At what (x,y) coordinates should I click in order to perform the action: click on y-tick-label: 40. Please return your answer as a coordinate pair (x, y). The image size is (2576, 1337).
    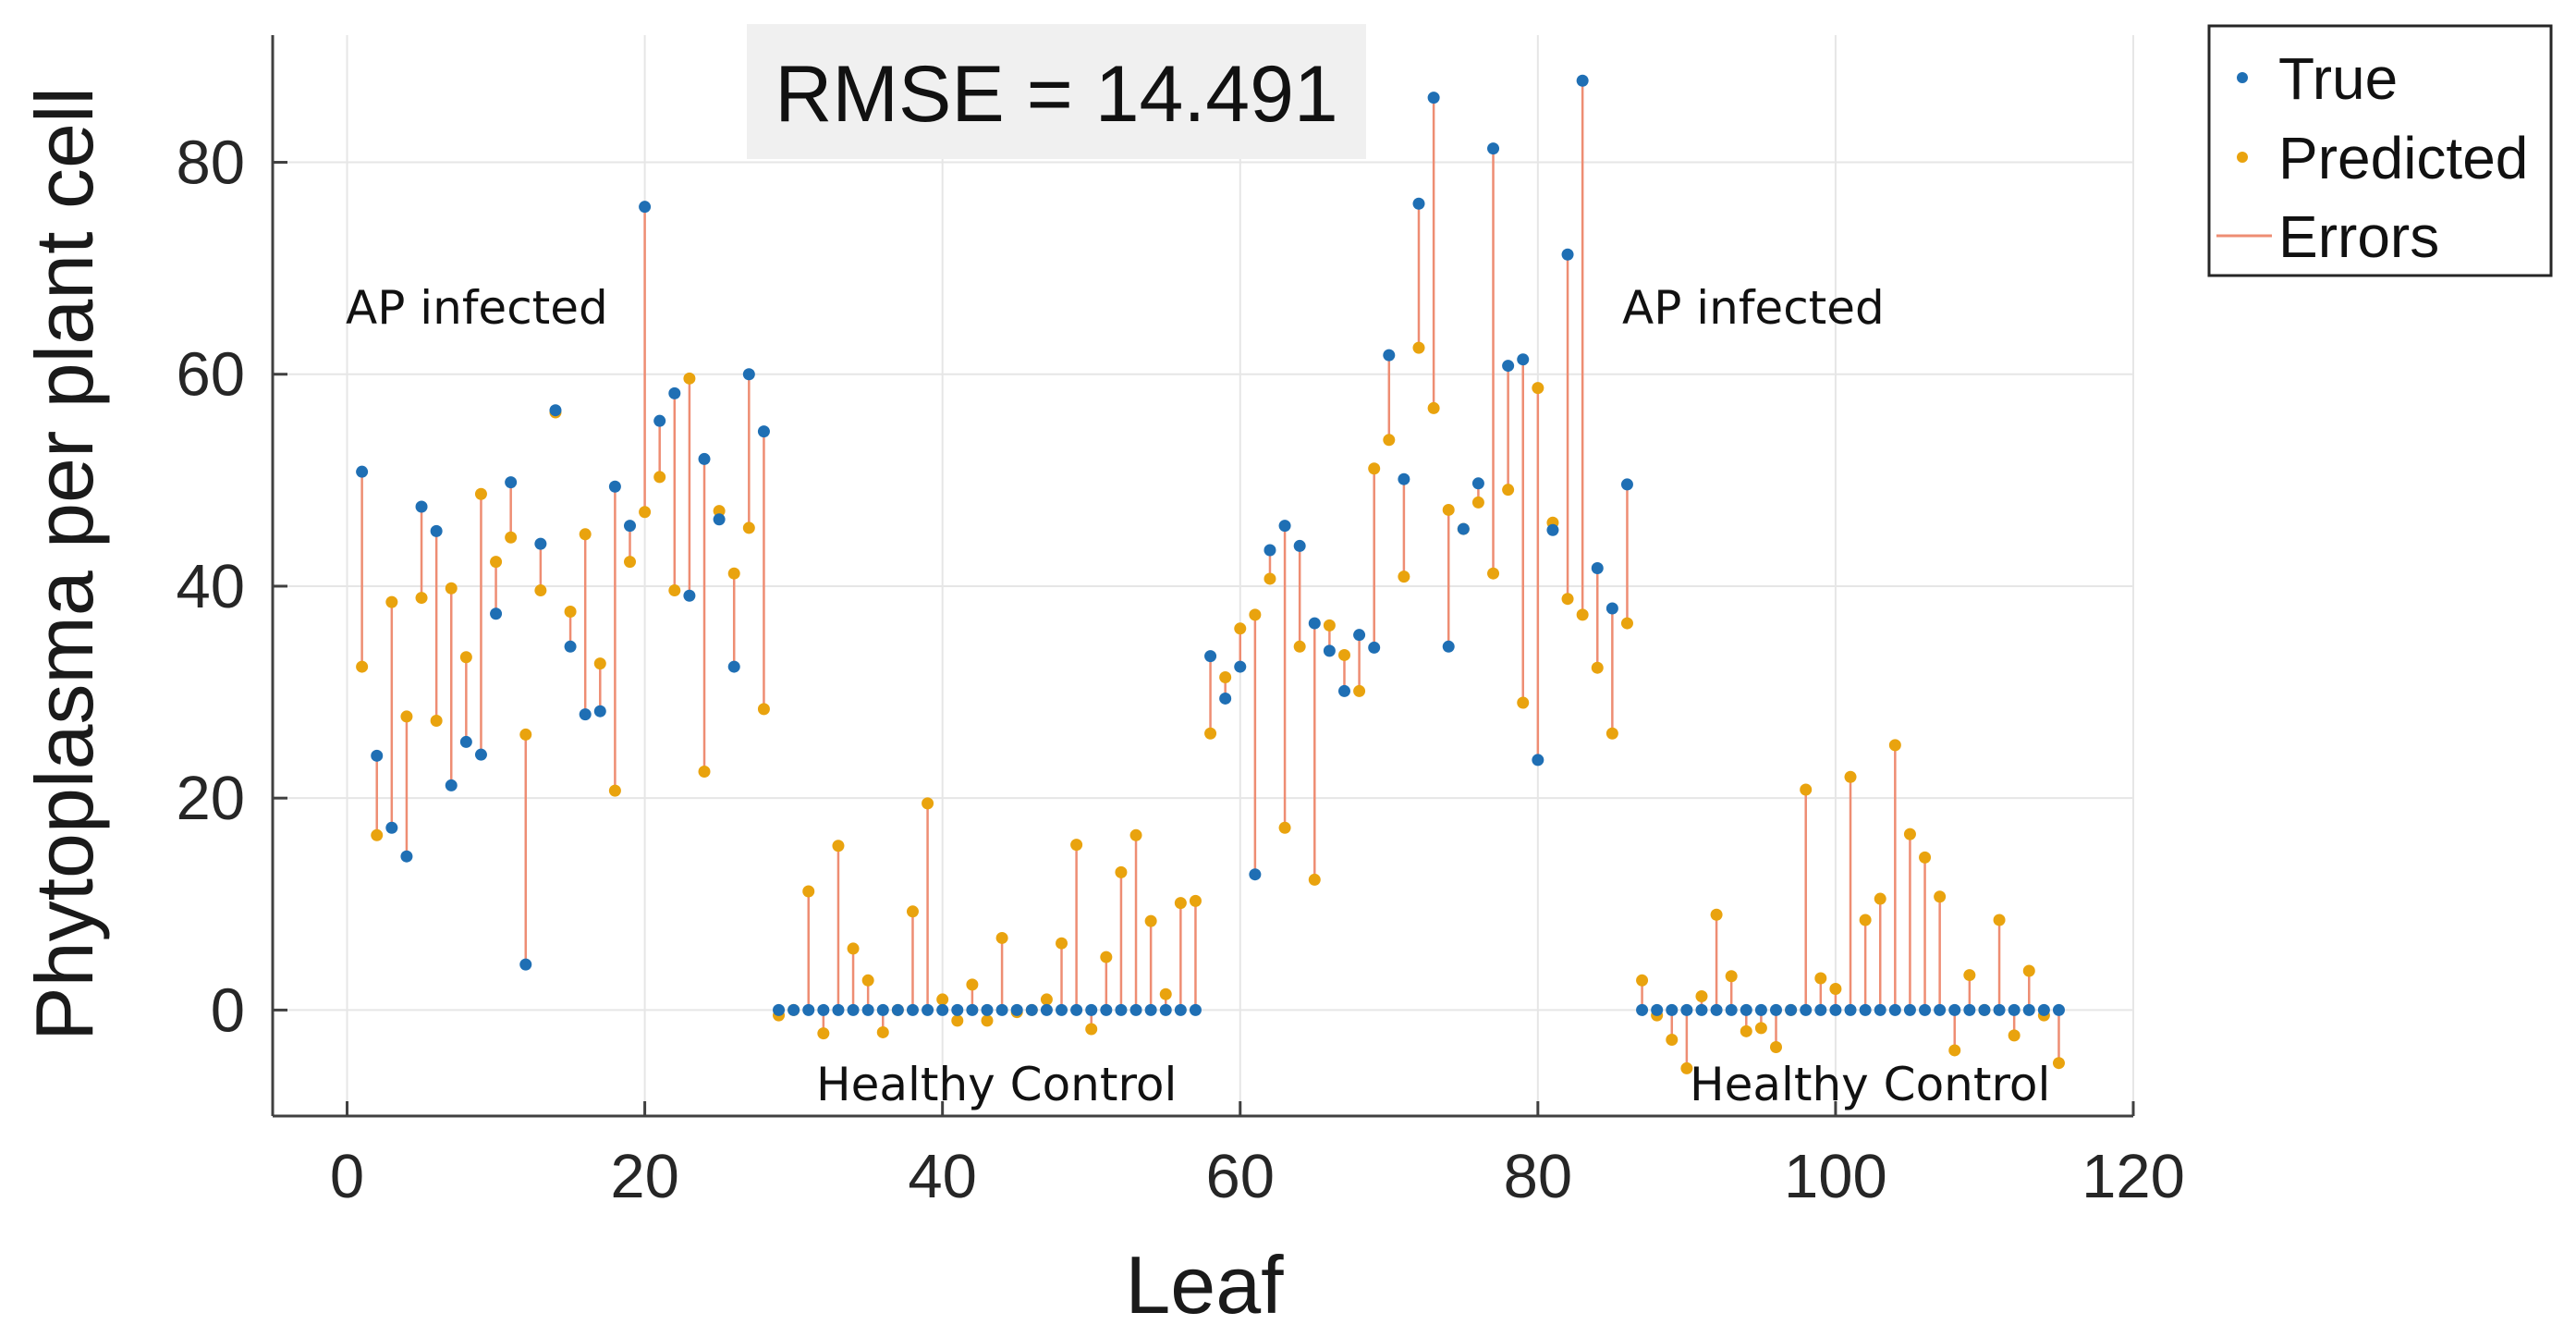
    Looking at the image, I should click on (210, 586).